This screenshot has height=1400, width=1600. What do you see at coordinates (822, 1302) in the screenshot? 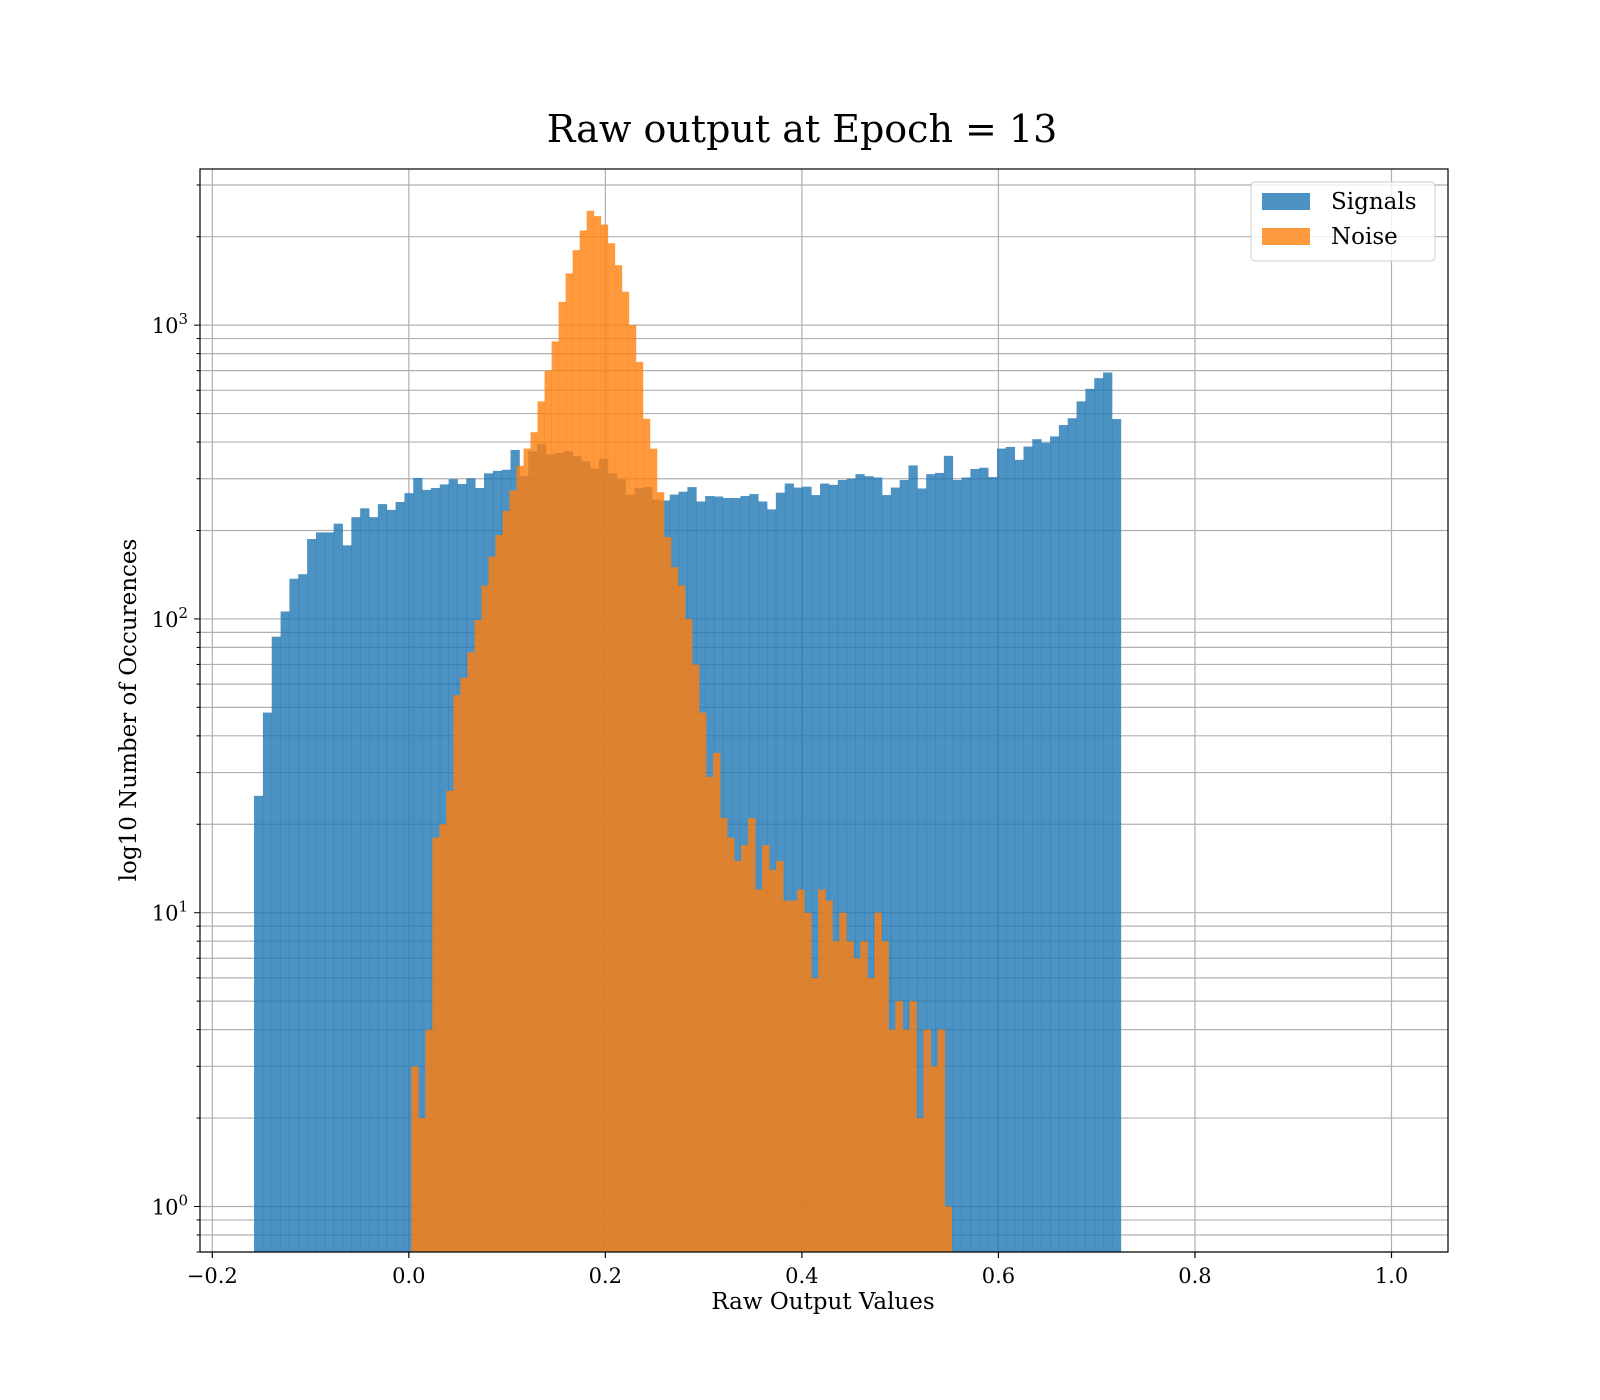
I see `x-axis-label: Raw Output Values` at bounding box center [822, 1302].